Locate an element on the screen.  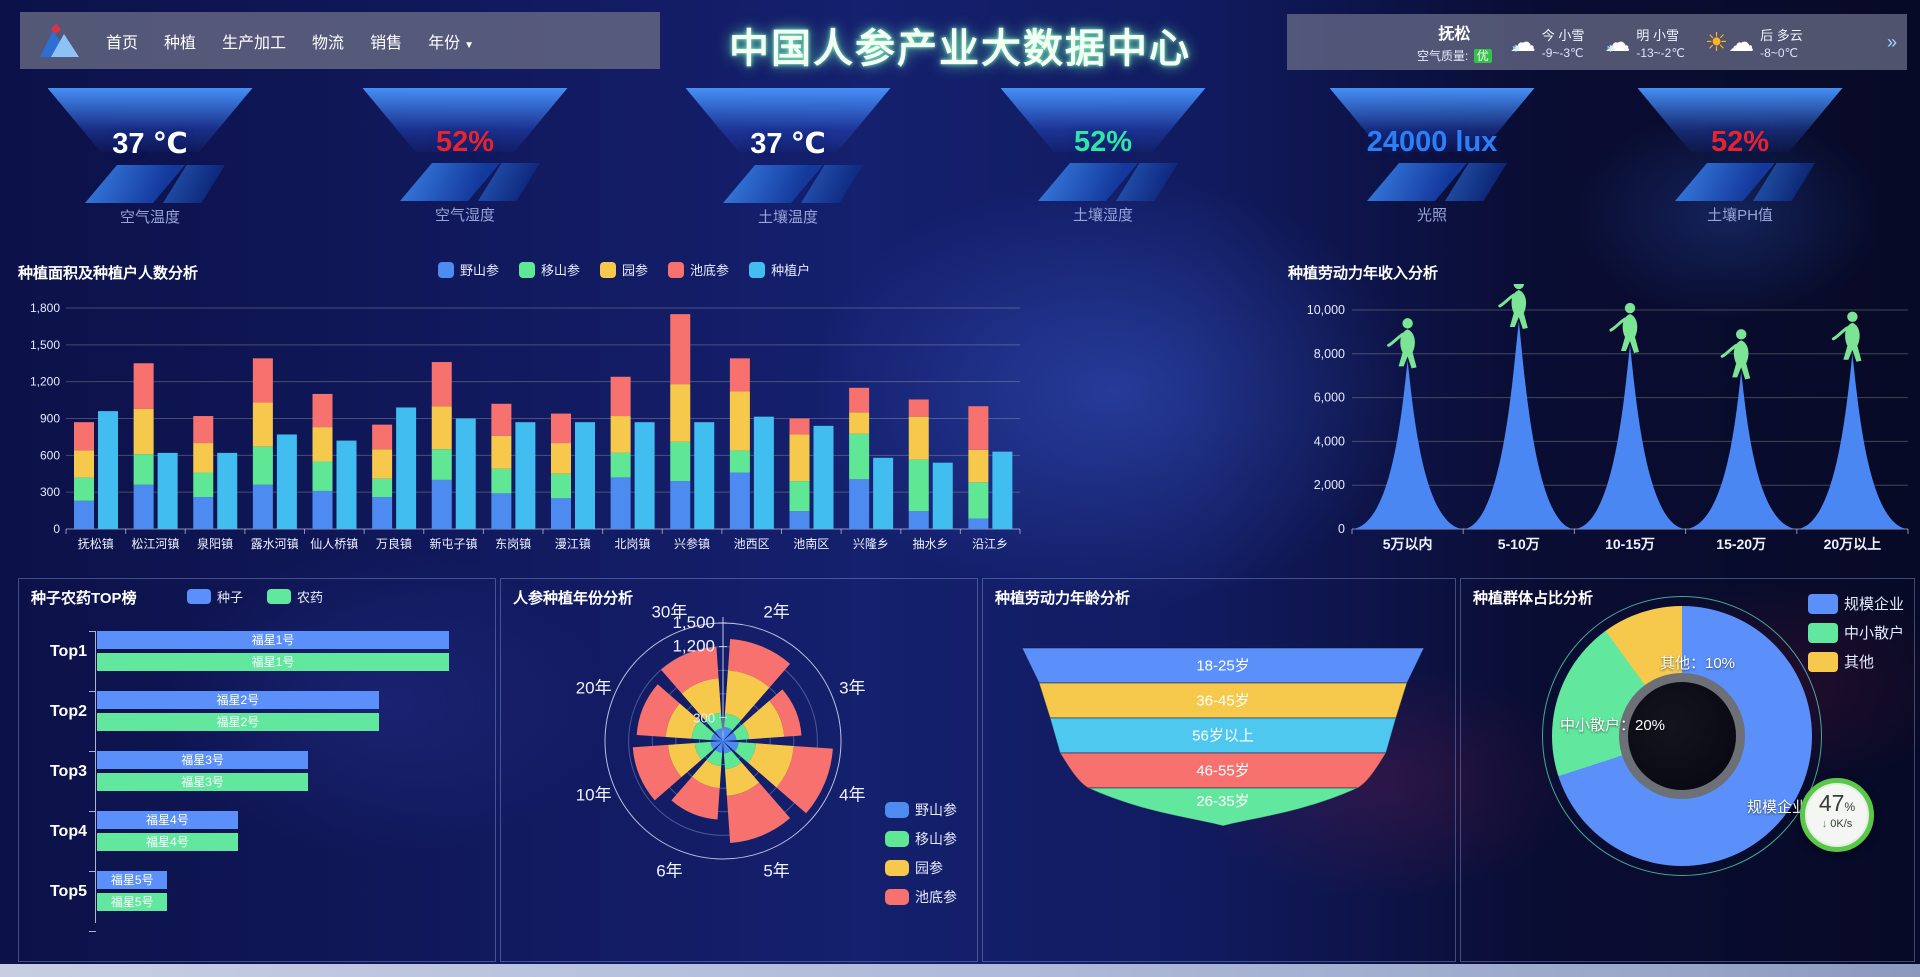
rank-bar-农药: 福星2号 is located at coordinates (238, 722).